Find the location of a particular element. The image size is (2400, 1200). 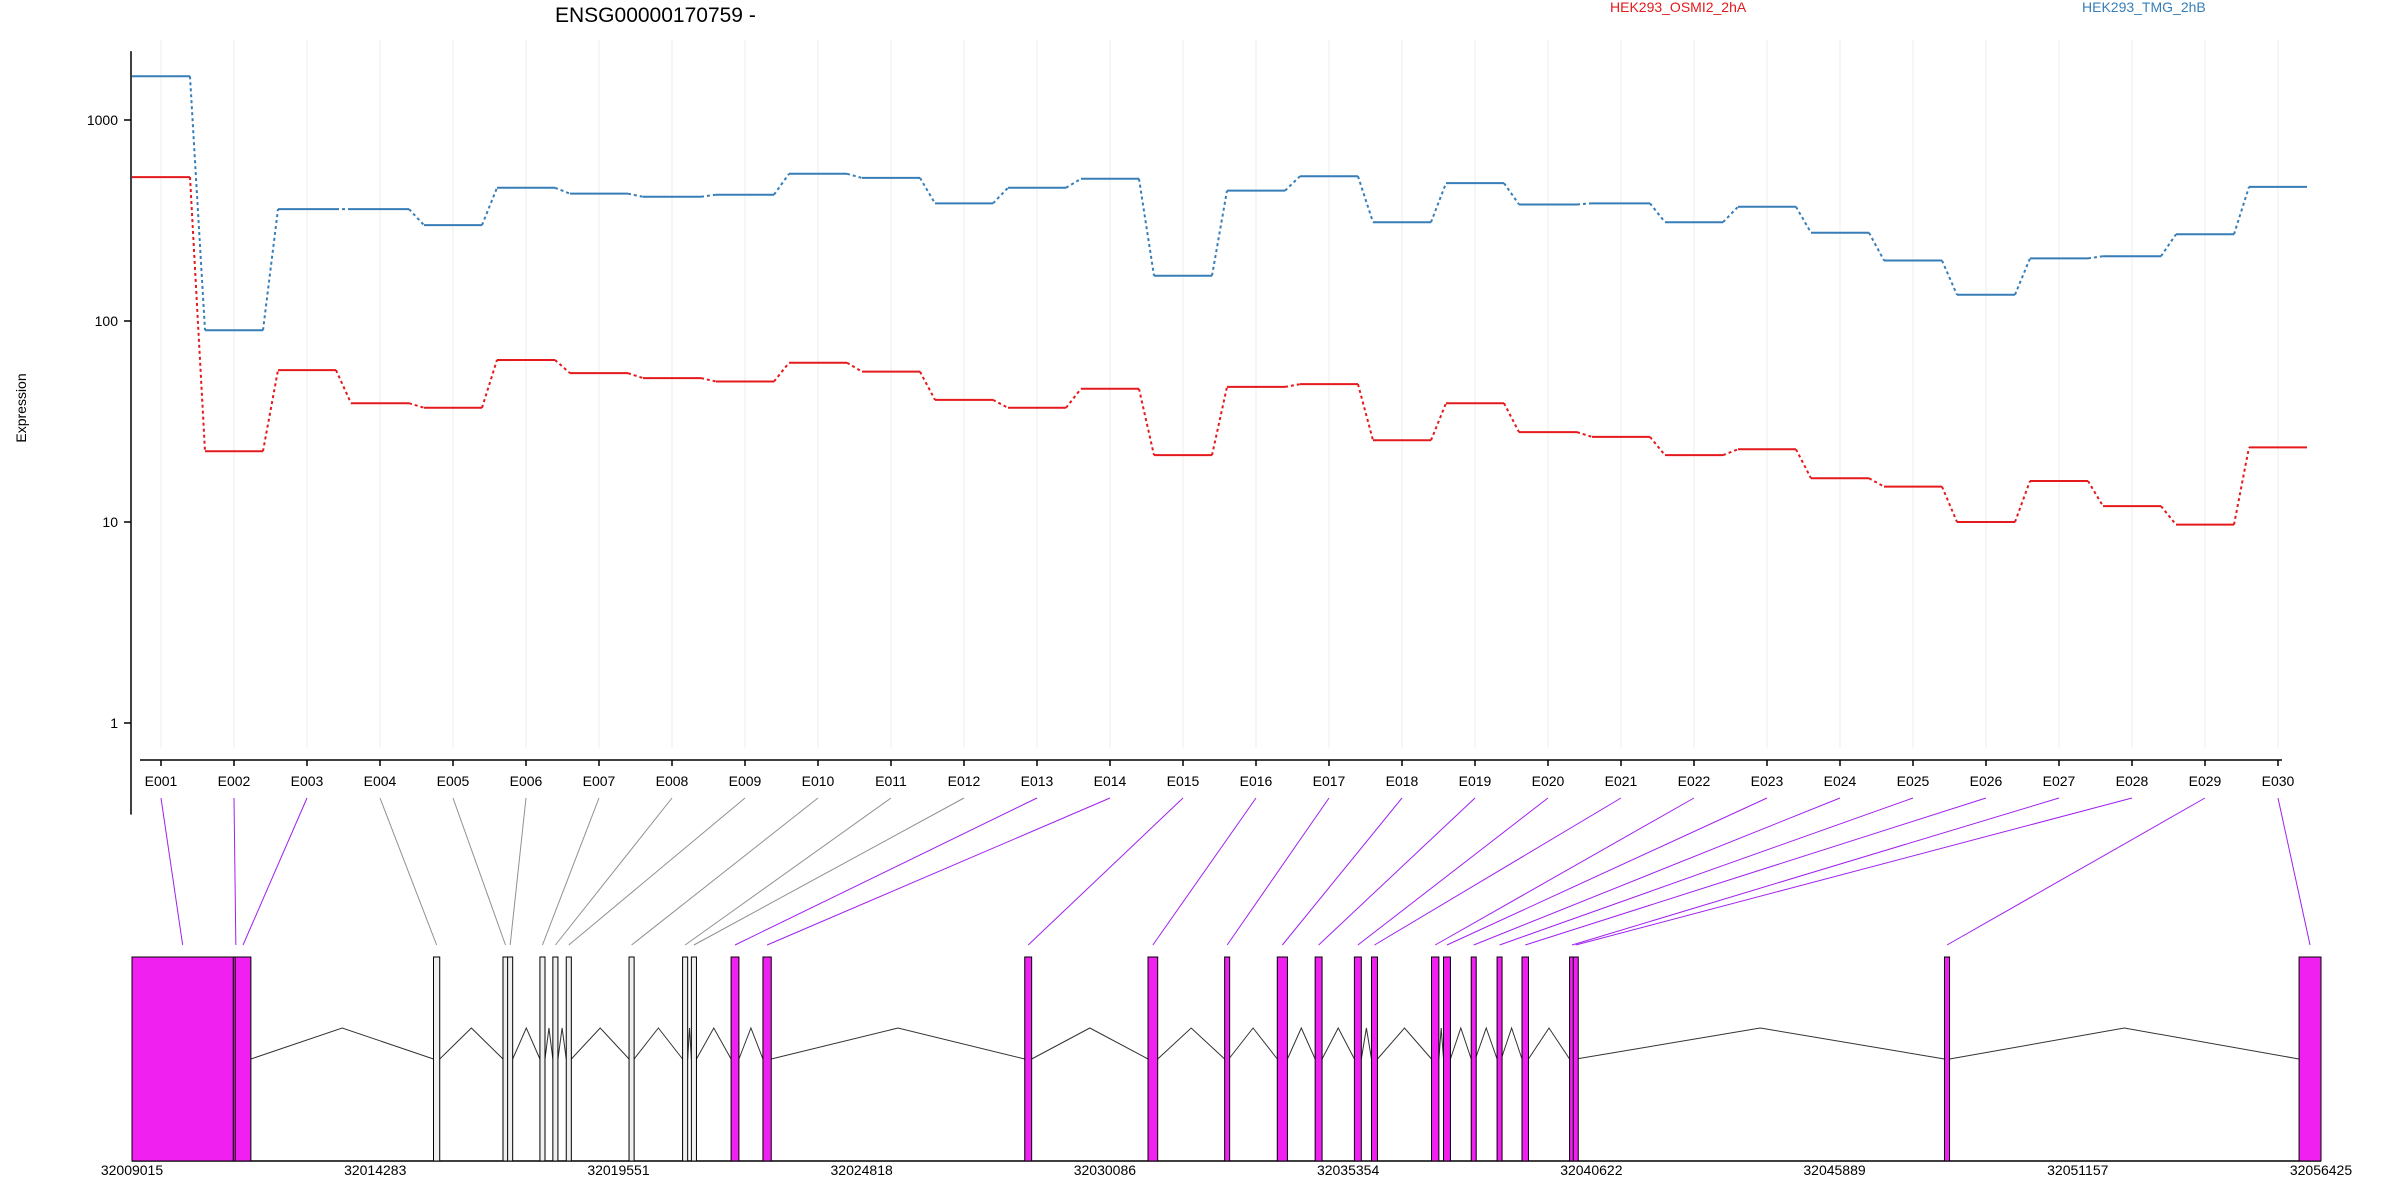

connector-E007 is located at coordinates (570, 871).